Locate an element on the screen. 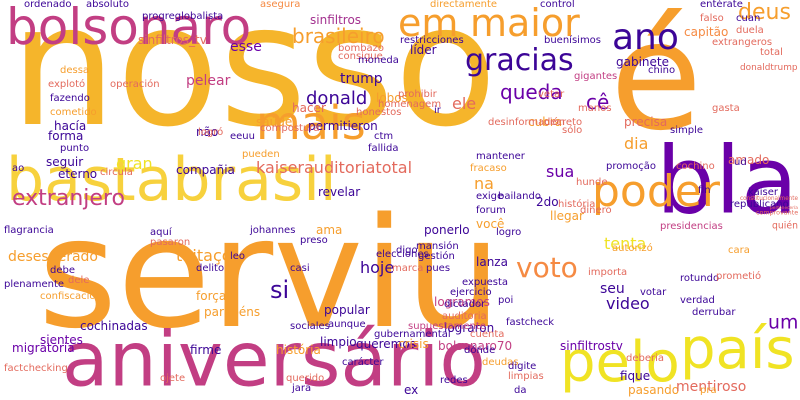 The image size is (800, 400). word: cubra is located at coordinates (545, 122).